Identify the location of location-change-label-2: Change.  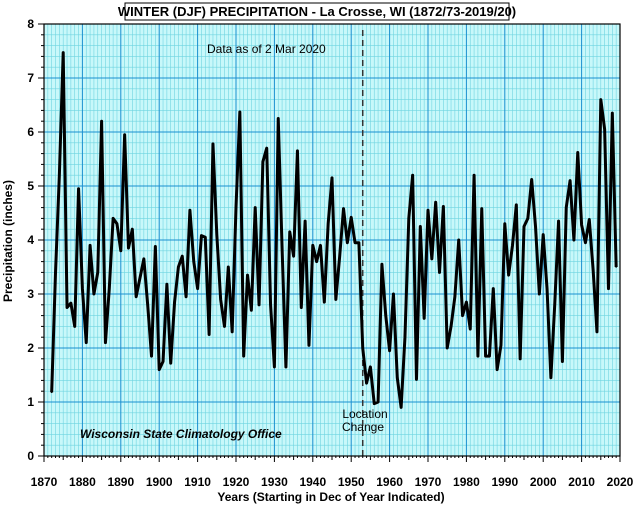
(363, 427).